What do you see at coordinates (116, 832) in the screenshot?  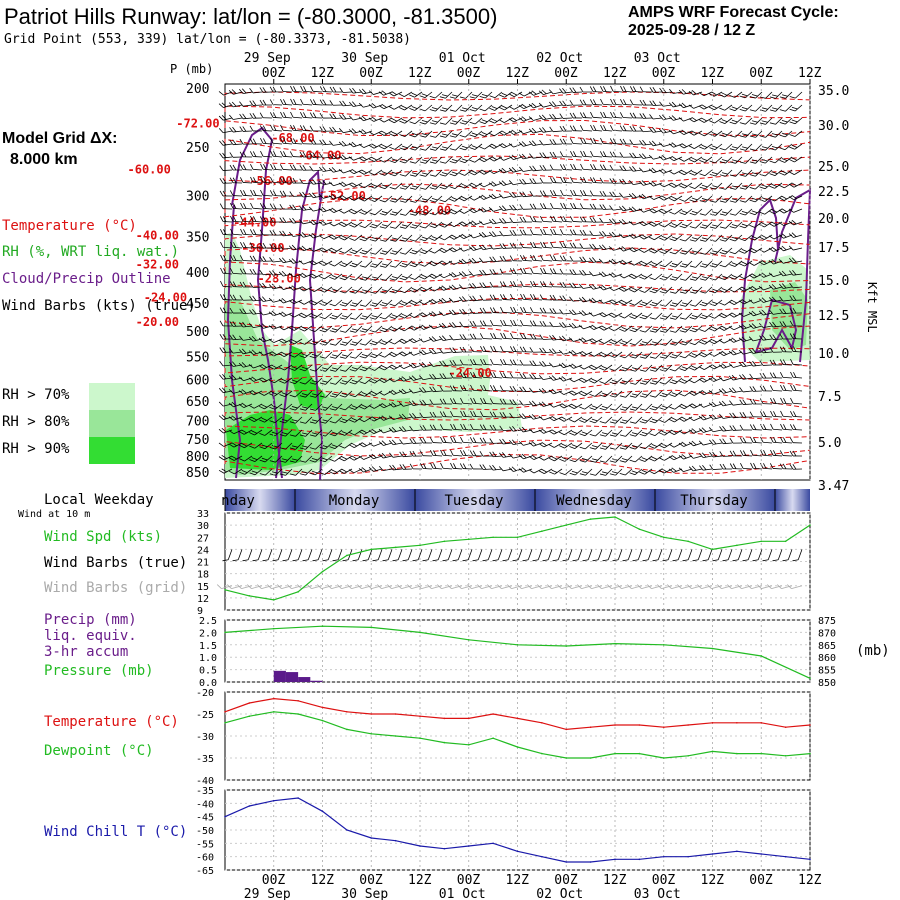 I see `wind-chill-label: Wind Chill T (°C)` at bounding box center [116, 832].